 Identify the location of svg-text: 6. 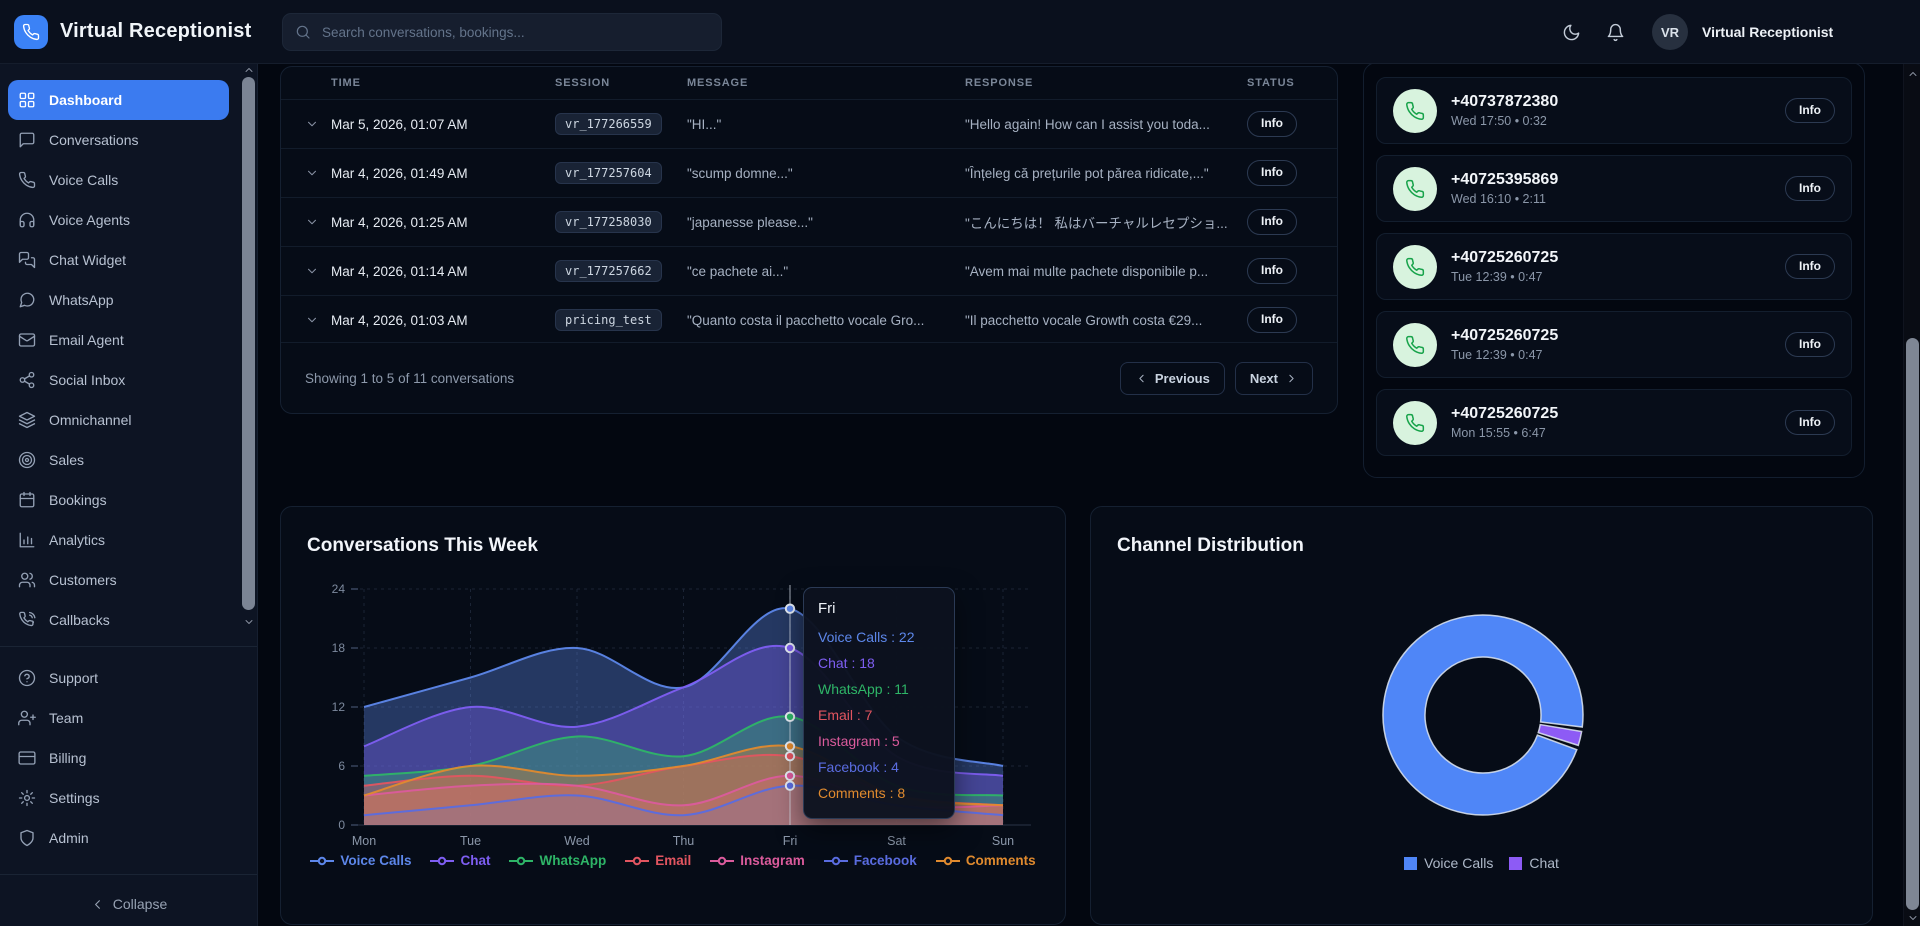
(341, 766).